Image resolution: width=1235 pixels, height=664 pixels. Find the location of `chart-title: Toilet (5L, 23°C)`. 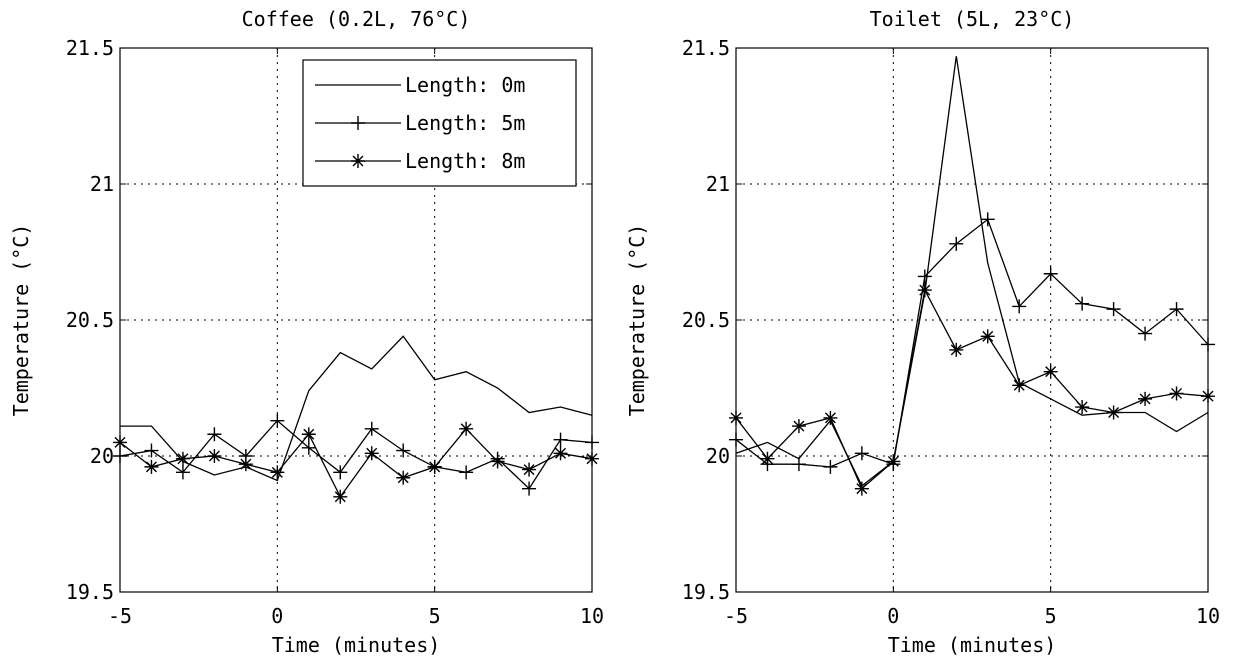

chart-title: Toilet (5L, 23°C) is located at coordinates (972, 19).